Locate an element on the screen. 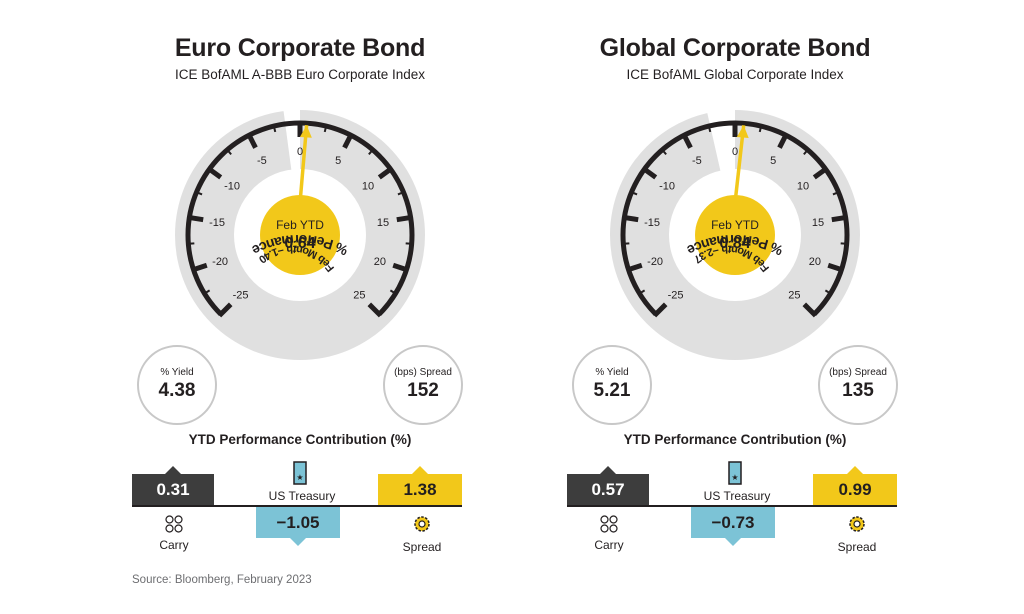 Image resolution: width=1024 pixels, height=614 pixels. spread-circle: (bps) Spread 152 is located at coordinates (423, 385).